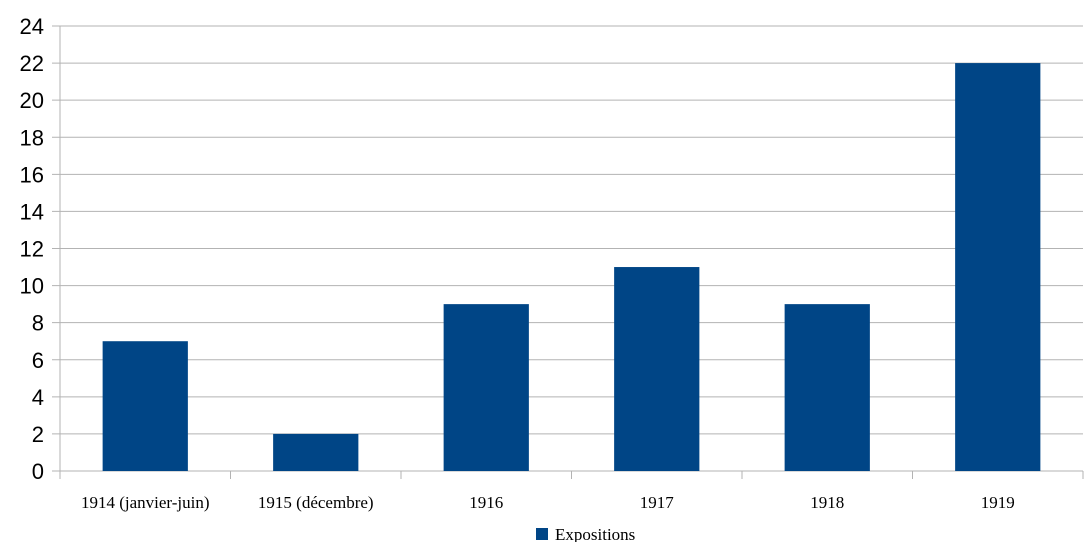  Describe the element at coordinates (827, 502) in the screenshot. I see `x-tick-label: 1918` at that location.